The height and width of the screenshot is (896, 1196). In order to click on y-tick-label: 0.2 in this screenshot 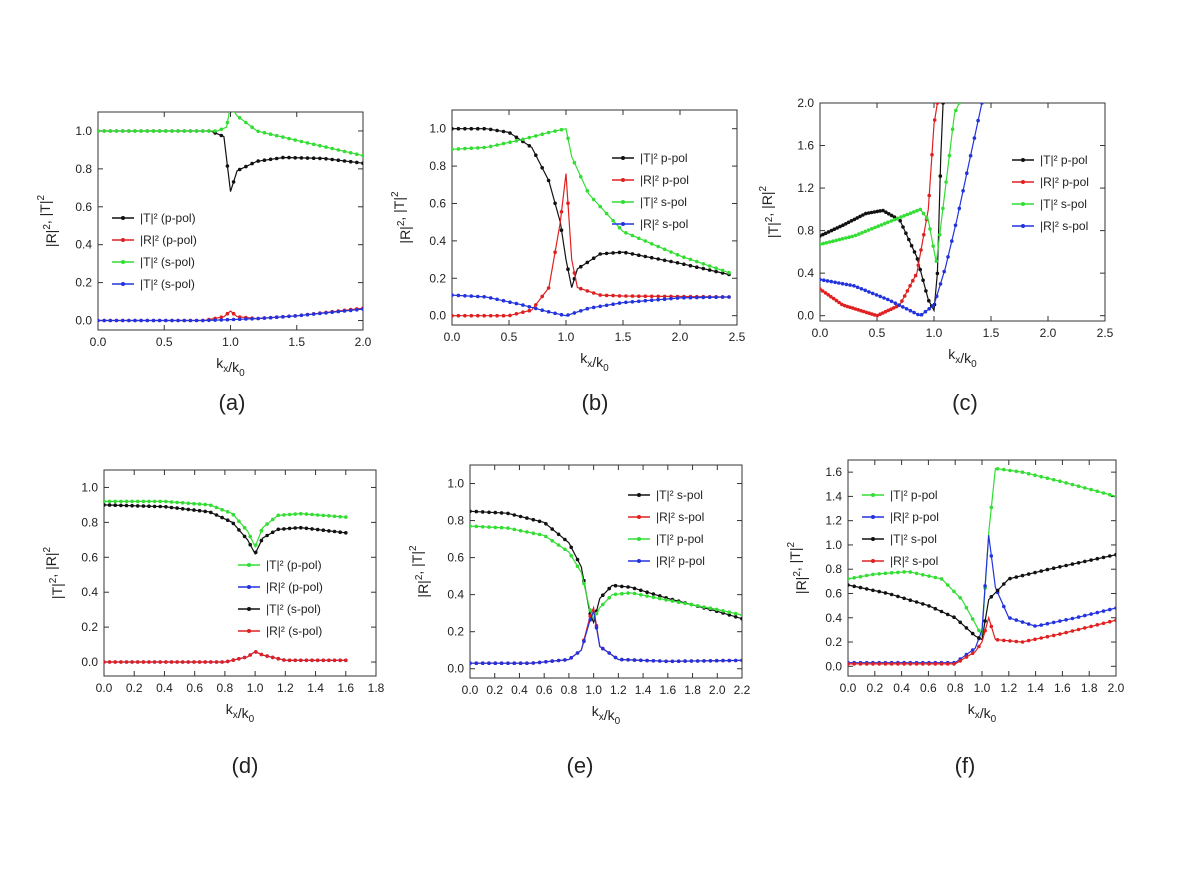, I will do `click(455, 632)`.